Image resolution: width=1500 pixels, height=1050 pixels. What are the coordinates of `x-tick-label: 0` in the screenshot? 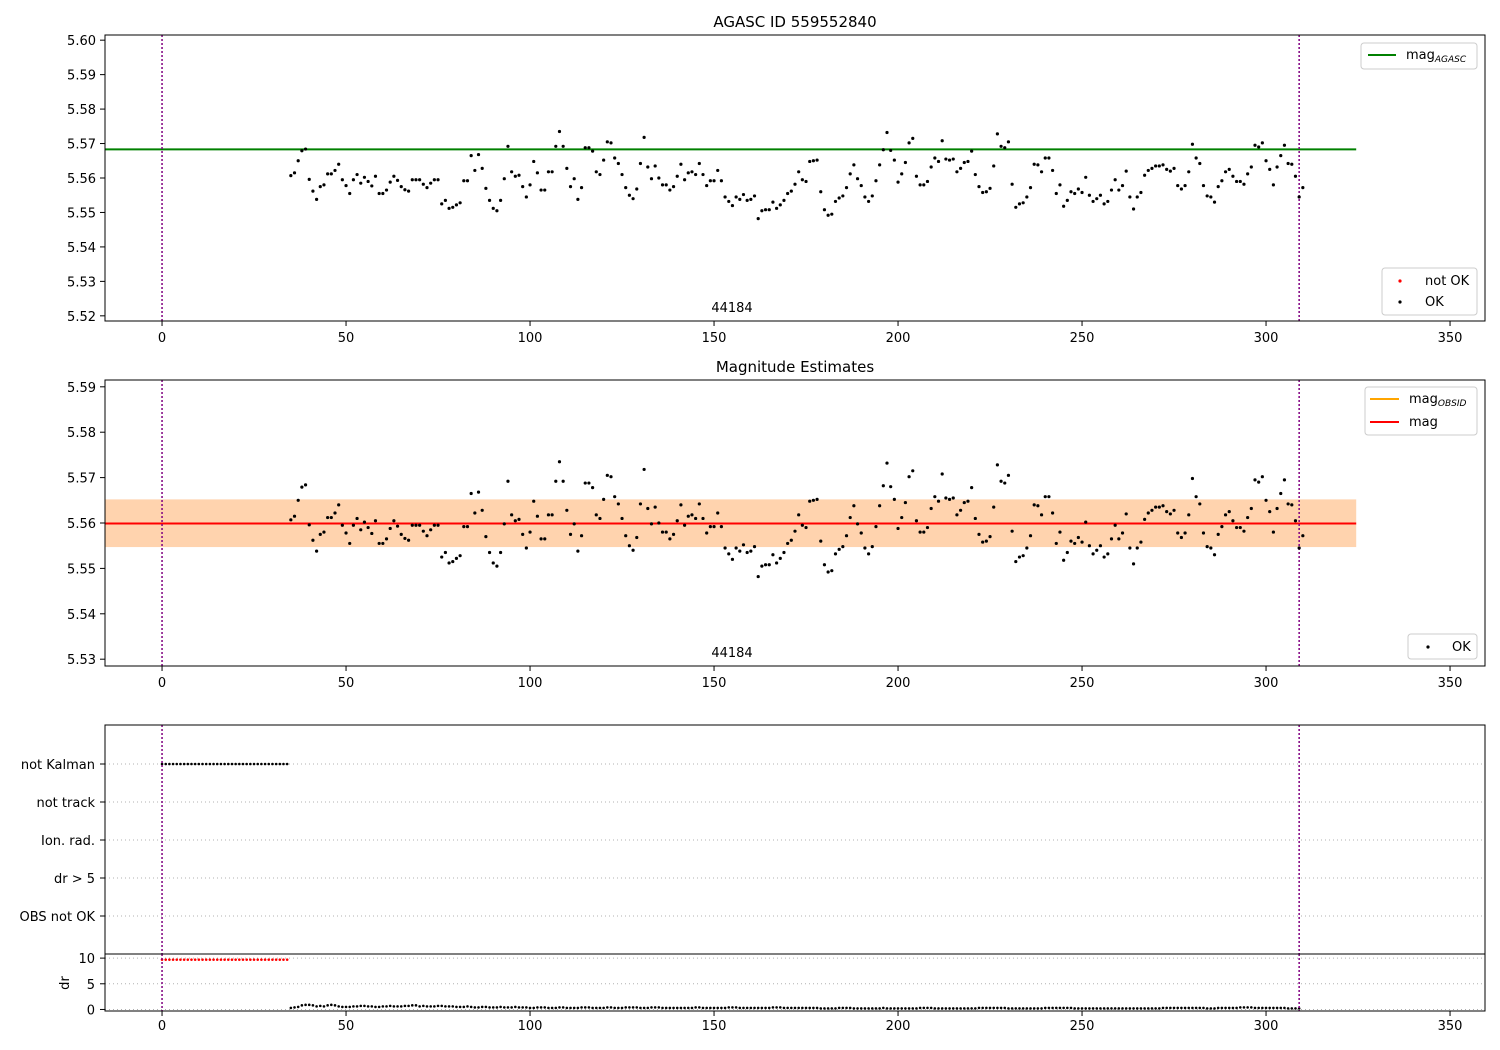 It's located at (162, 1026).